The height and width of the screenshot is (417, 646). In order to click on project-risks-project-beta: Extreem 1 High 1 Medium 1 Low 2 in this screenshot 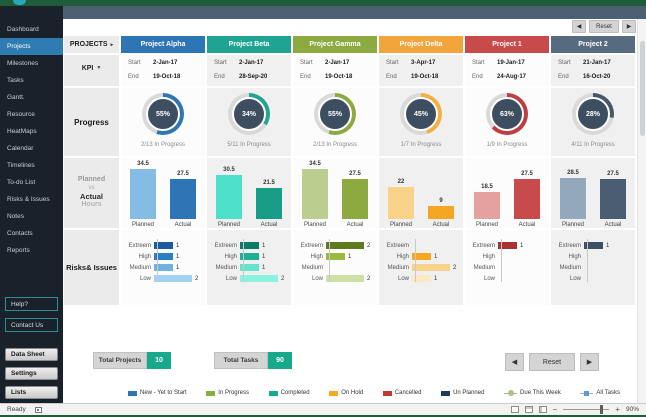, I will do `click(250, 268)`.